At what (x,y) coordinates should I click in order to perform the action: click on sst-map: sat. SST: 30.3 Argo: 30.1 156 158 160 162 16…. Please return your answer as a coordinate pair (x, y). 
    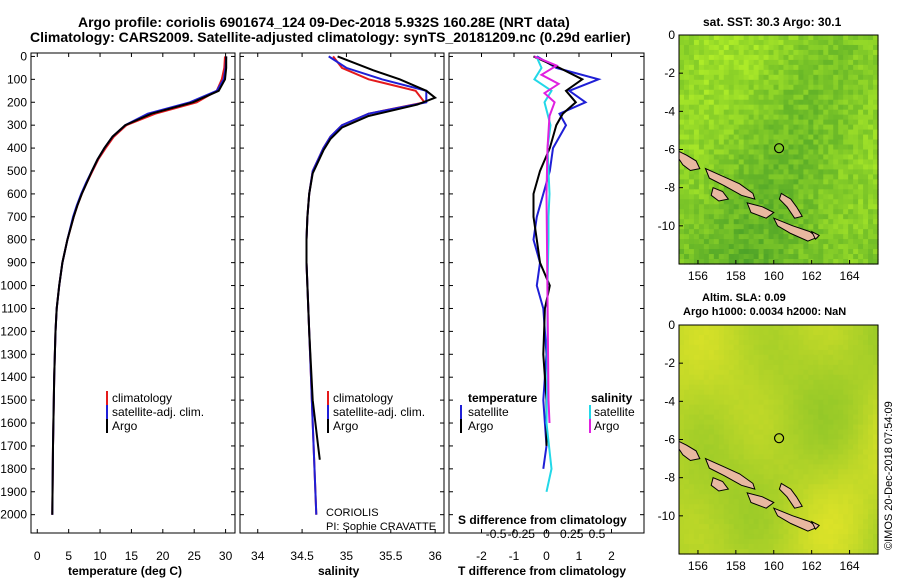
    Looking at the image, I should click on (768, 149).